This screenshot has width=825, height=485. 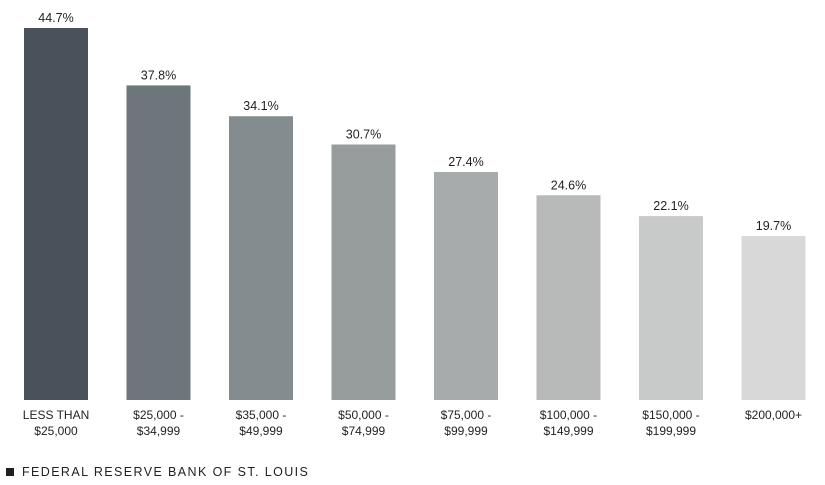 What do you see at coordinates (261, 431) in the screenshot?
I see `category-label-line: $49,999` at bounding box center [261, 431].